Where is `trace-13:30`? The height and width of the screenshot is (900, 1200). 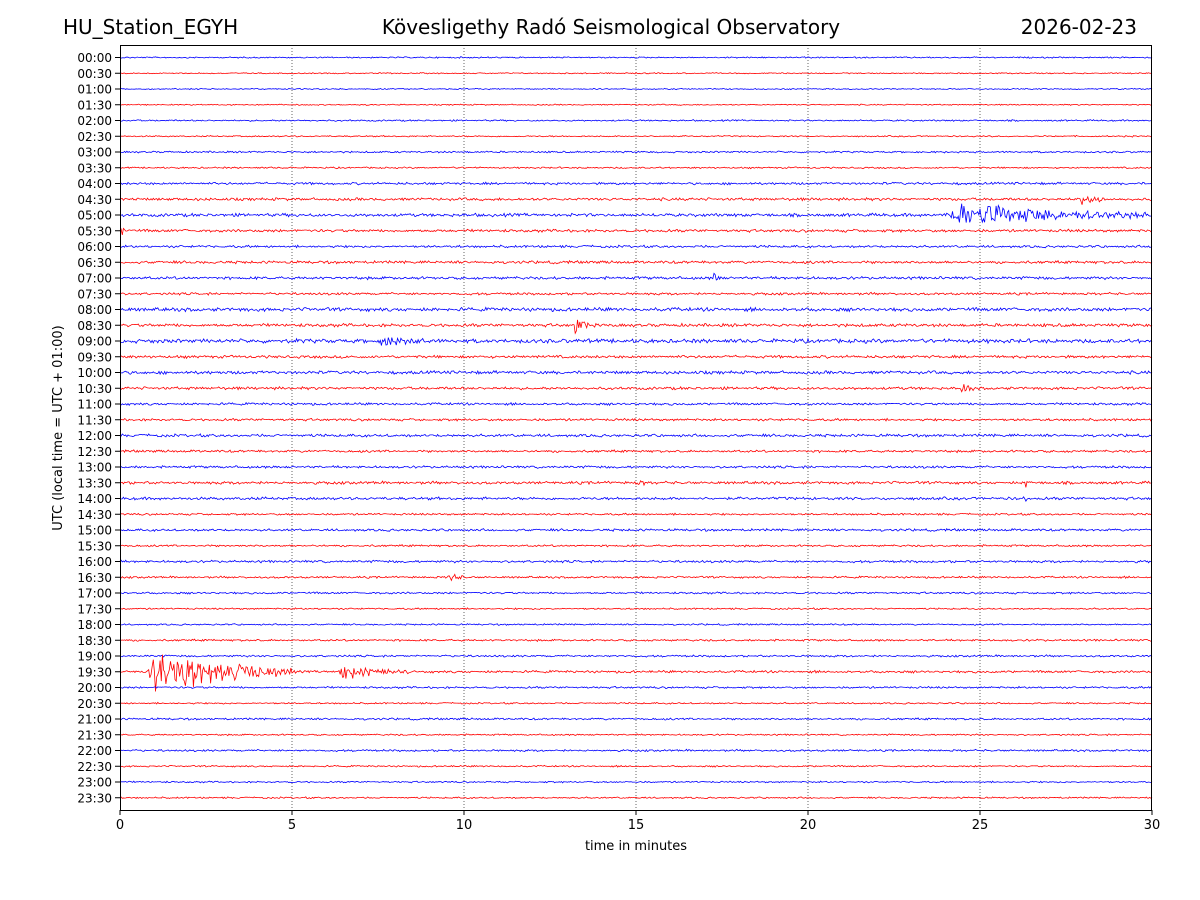
trace-13:30 is located at coordinates (636, 484).